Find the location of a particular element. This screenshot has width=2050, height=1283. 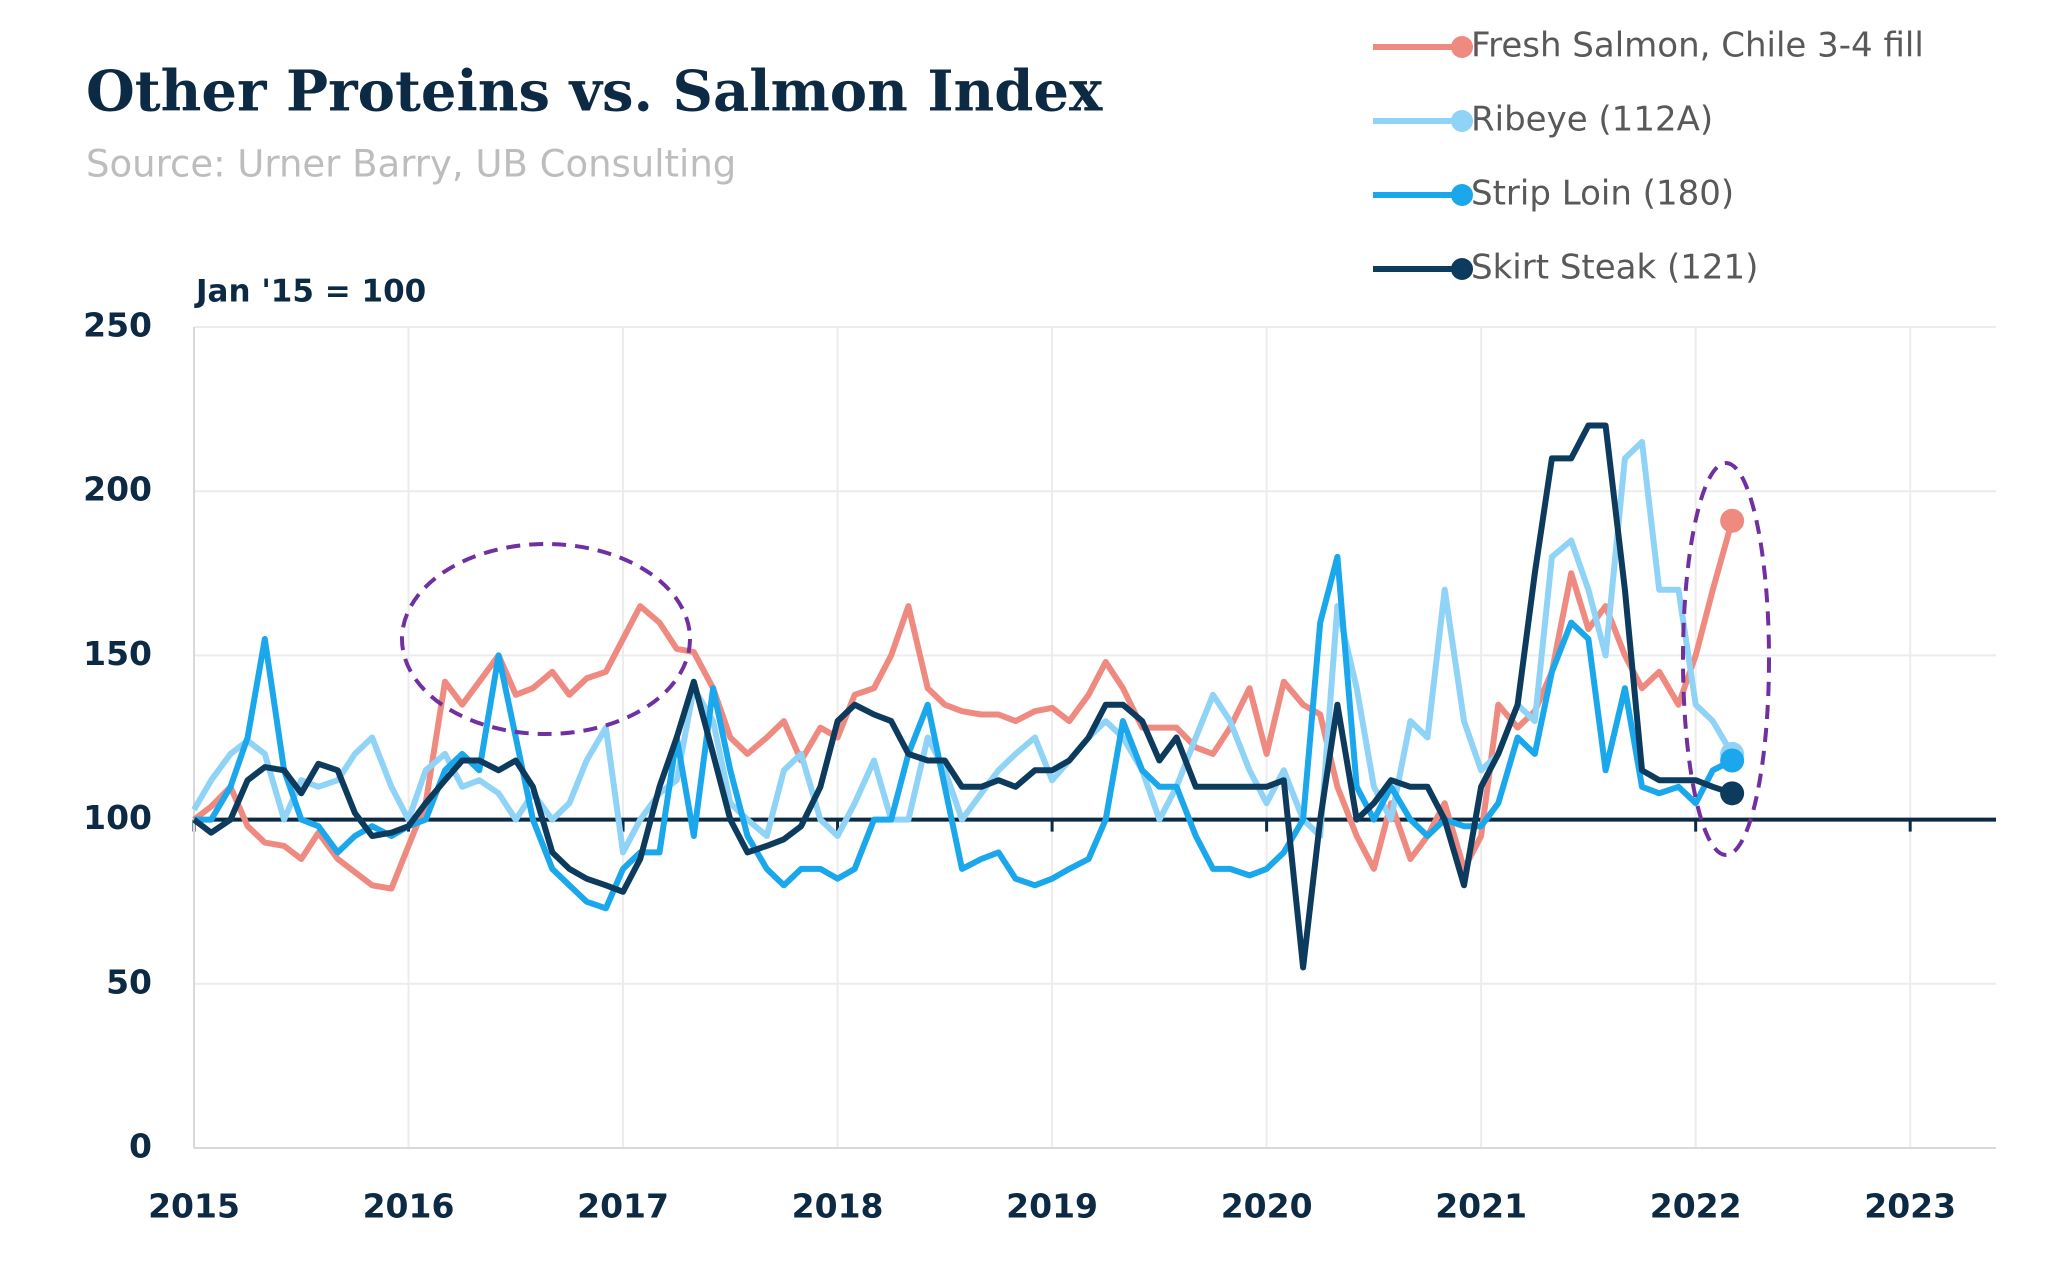

x-tick-label: 2015 is located at coordinates (194, 1206).